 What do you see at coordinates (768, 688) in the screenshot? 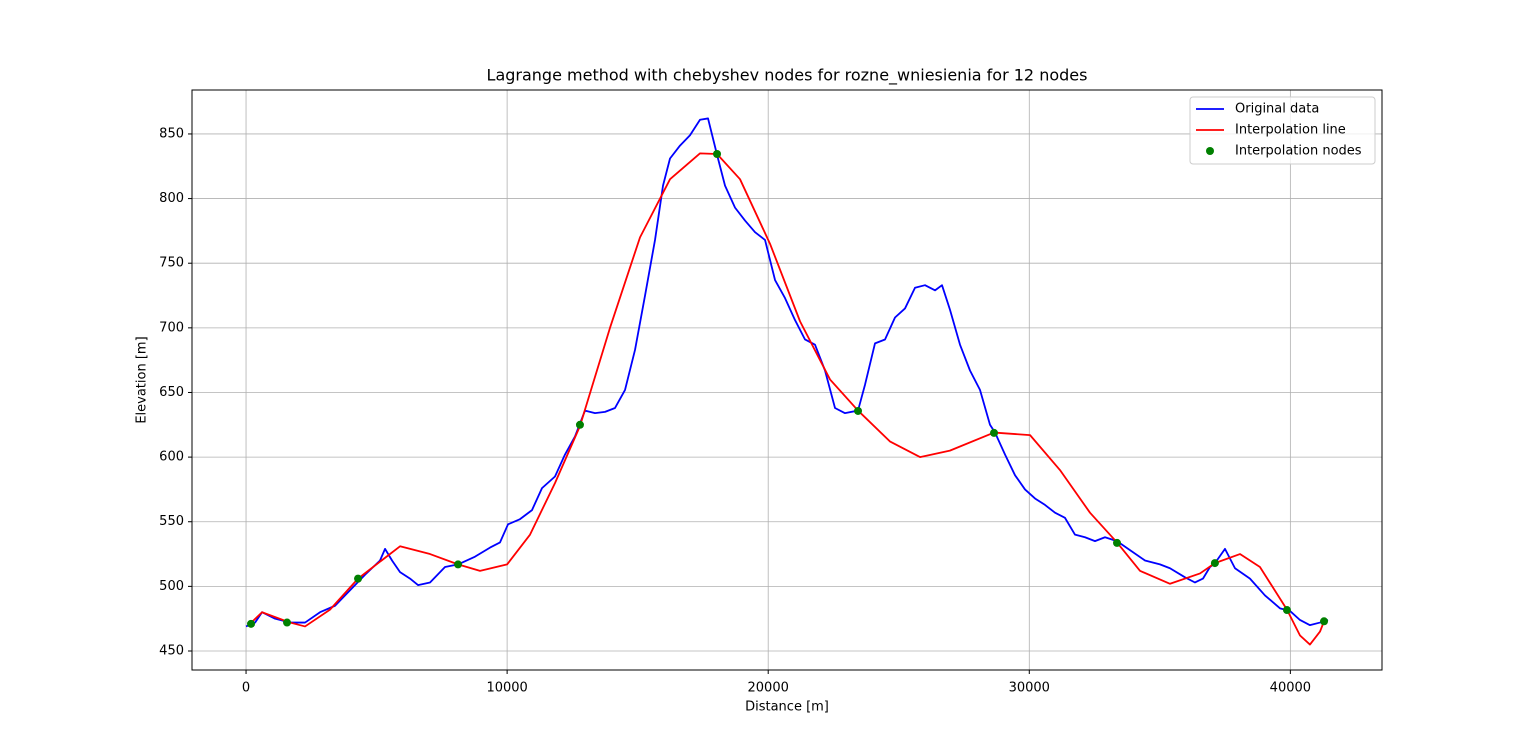
I see `x-tick-label: 20000` at bounding box center [768, 688].